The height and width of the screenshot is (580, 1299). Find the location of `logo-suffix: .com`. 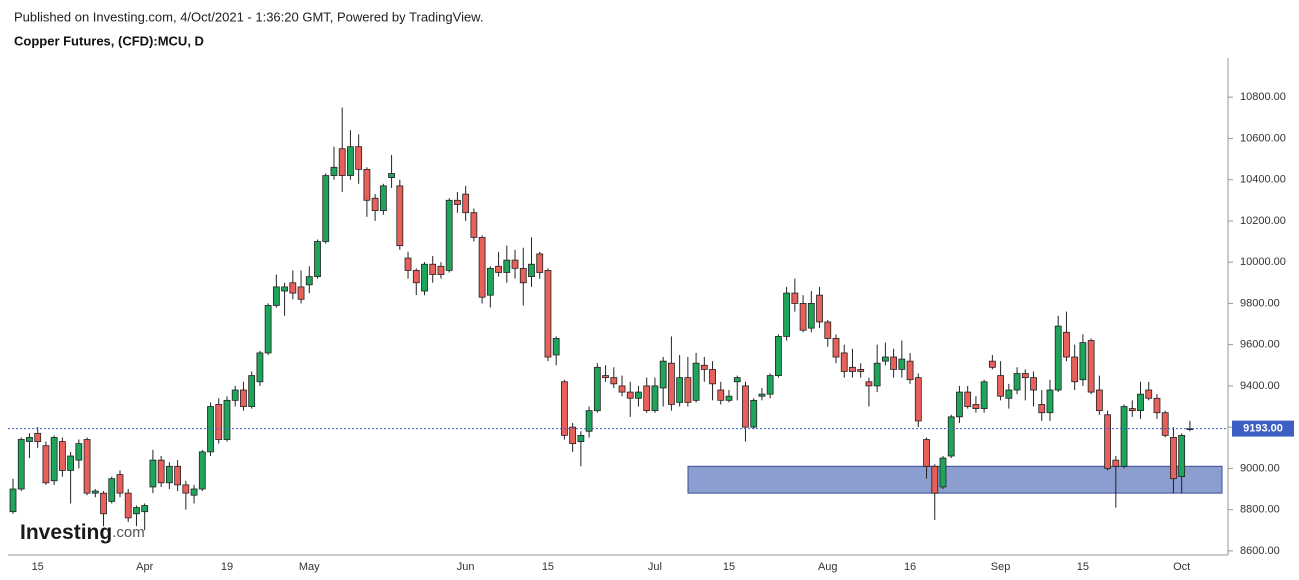

logo-suffix: .com is located at coordinates (128, 532).